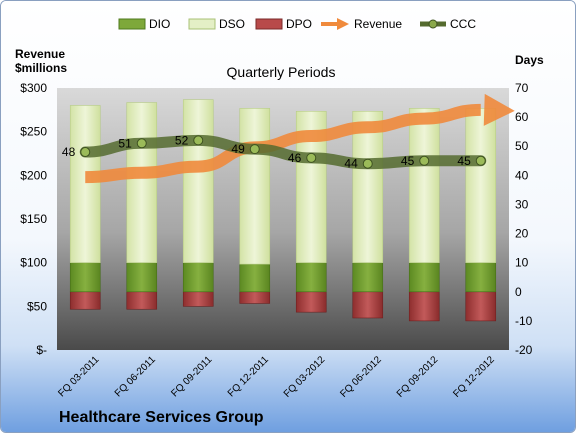 Image resolution: width=576 pixels, height=433 pixels. Describe the element at coordinates (33, 175) in the screenshot. I see `left-tick-label: $200` at that location.